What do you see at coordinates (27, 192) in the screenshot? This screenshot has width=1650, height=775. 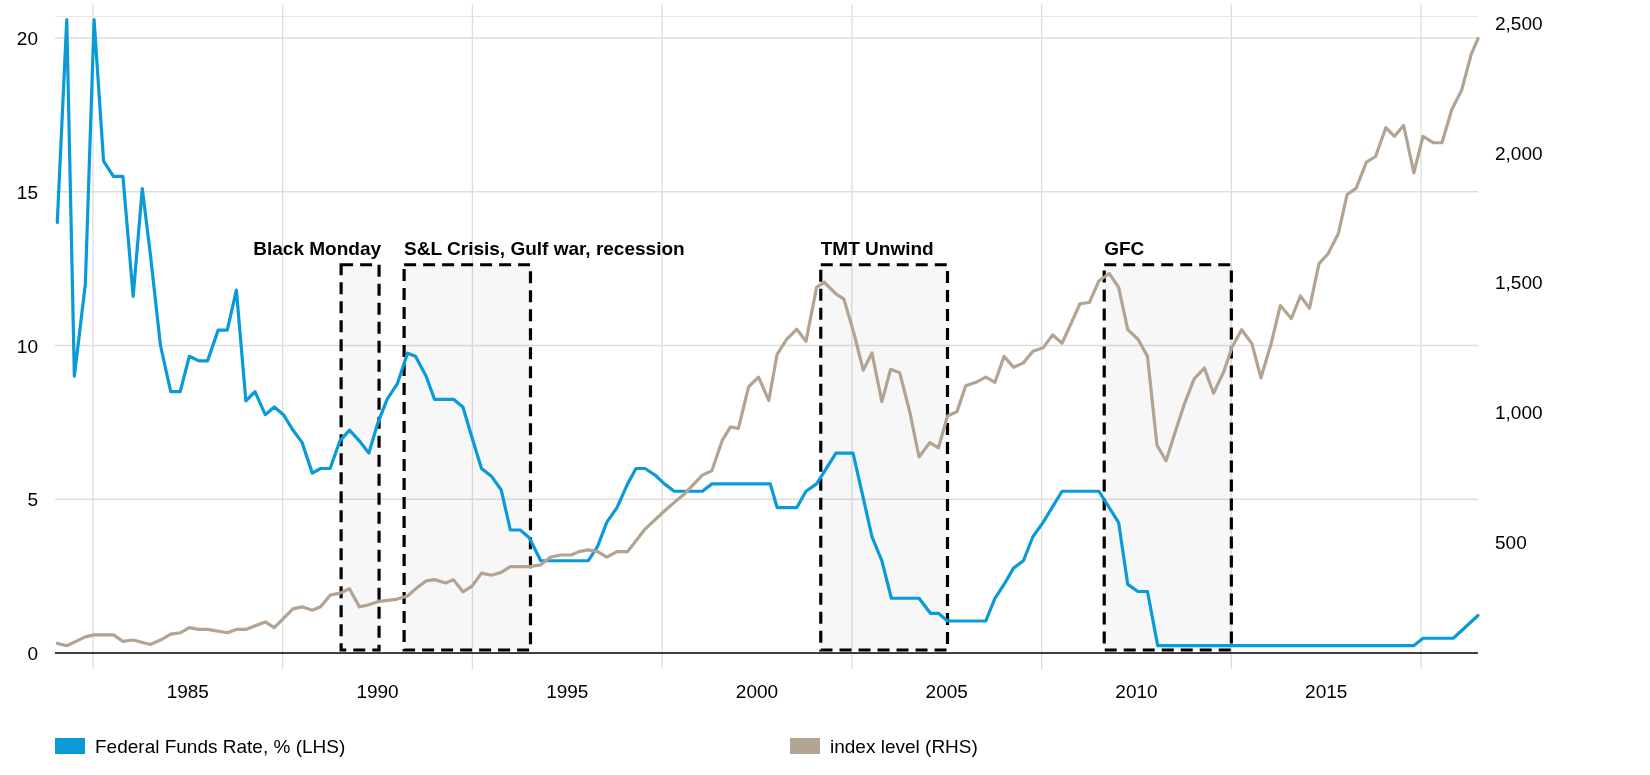 I see `y-tick-label: 15` at bounding box center [27, 192].